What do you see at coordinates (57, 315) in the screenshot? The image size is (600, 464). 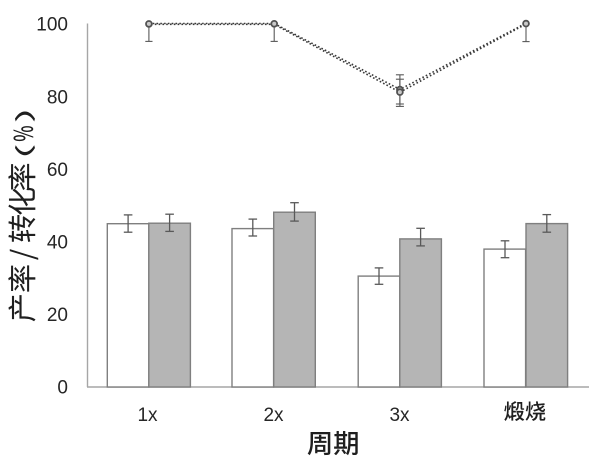 I see `svg-text: 20` at bounding box center [57, 315].